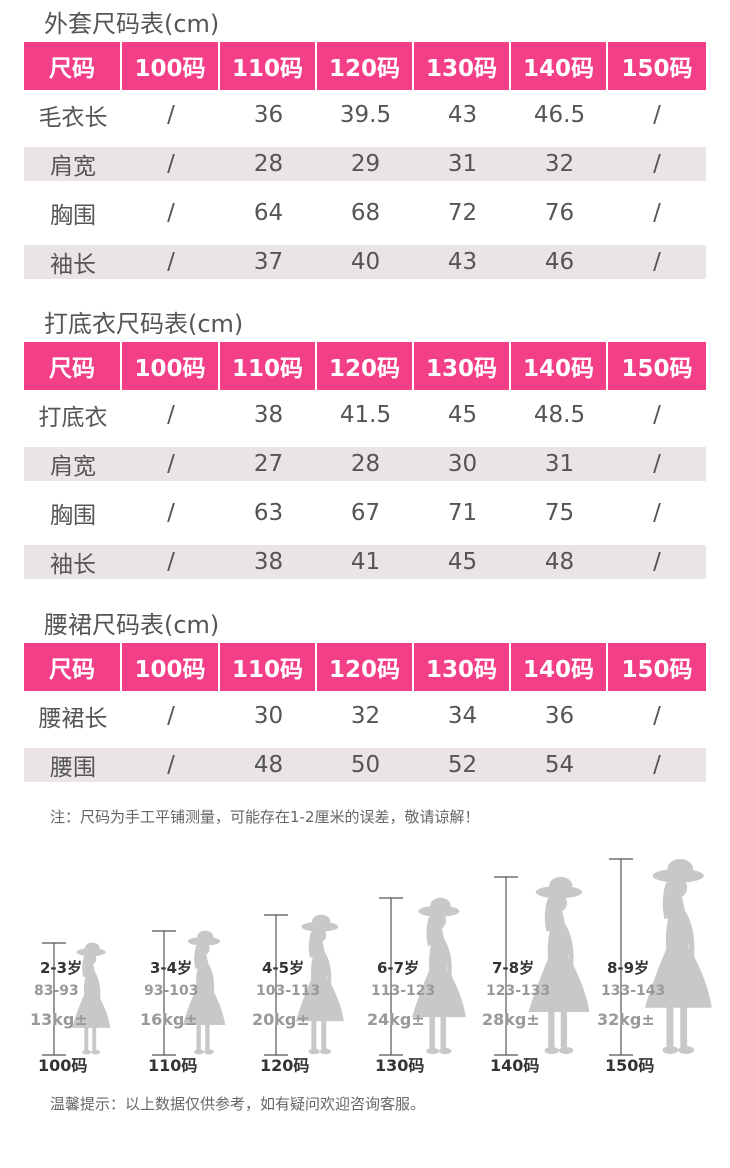 This screenshot has height=1168, width=730. I want to click on table-row: 腰围 / 48 50 52 54 /, so click(365, 764).